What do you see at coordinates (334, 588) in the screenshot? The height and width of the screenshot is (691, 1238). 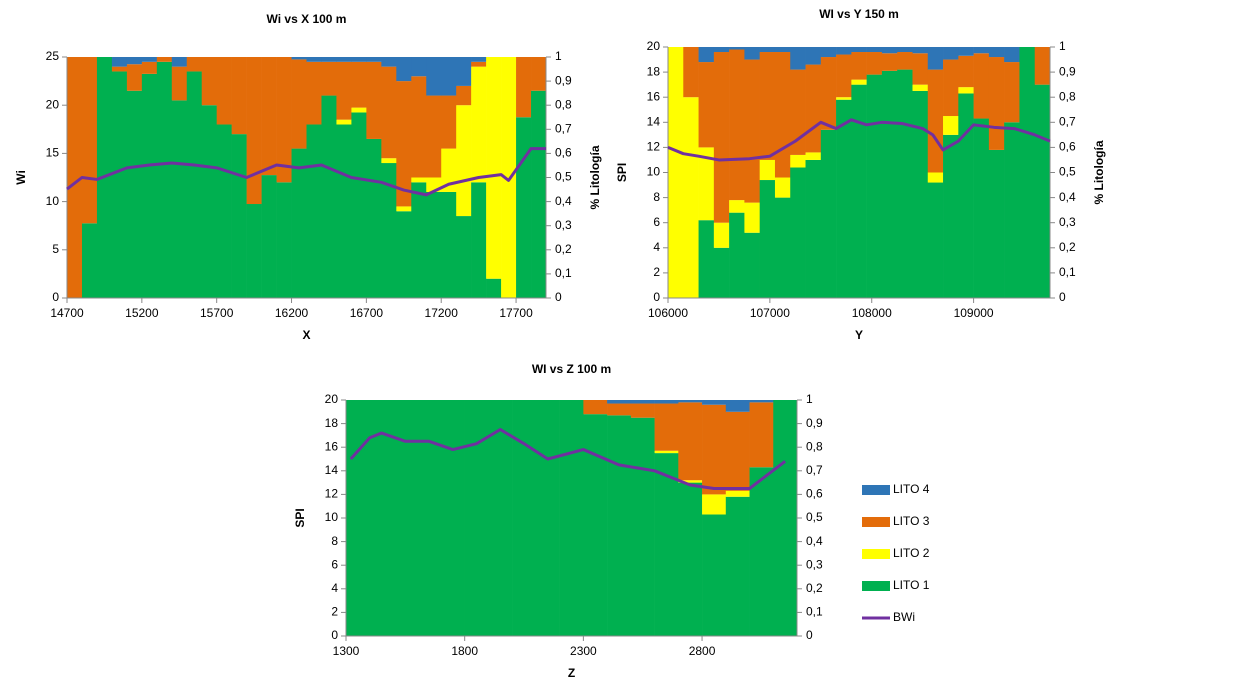 I see `y-tick-label: 4` at bounding box center [334, 588].